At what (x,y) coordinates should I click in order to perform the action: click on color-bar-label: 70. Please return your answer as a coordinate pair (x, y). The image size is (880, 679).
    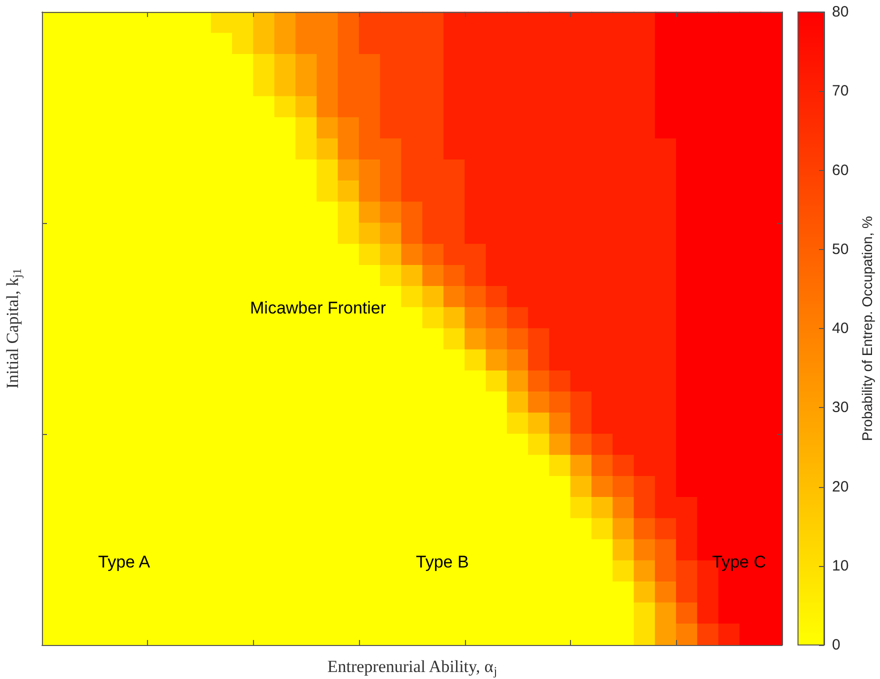
    Looking at the image, I should click on (840, 91).